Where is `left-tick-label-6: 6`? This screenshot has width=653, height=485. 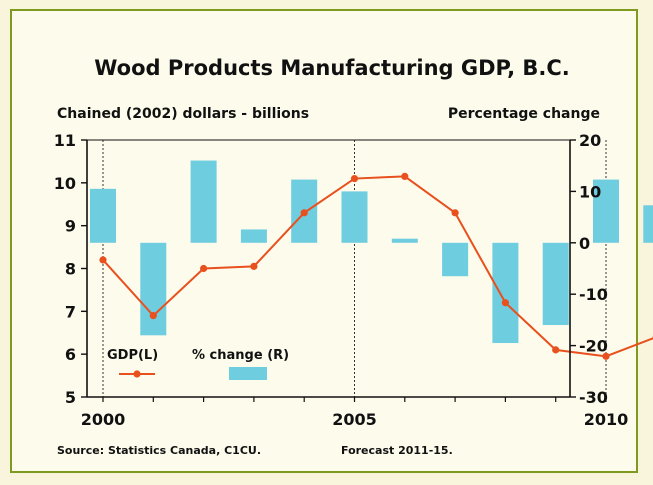 left-tick-label-6: 6 is located at coordinates (70, 354).